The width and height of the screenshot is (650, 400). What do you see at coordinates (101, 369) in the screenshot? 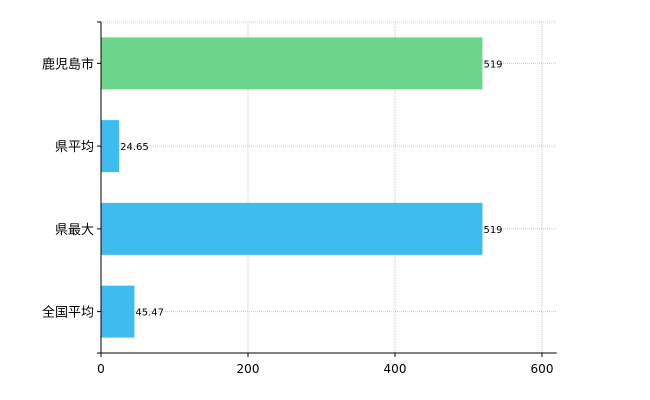
I see `x-tick-label: 0` at bounding box center [101, 369].